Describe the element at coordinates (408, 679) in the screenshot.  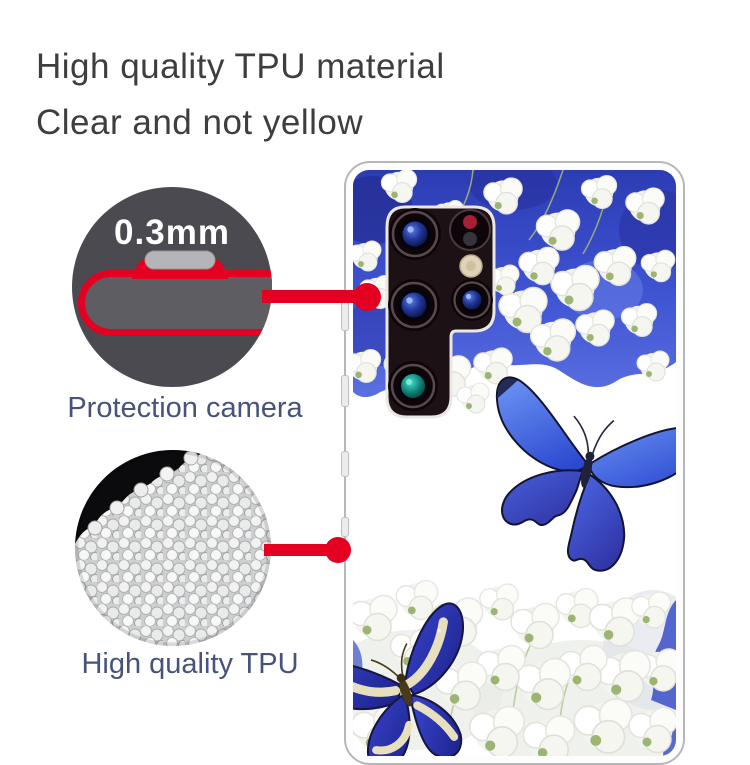
I see `blue-butterfly-small` at that location.